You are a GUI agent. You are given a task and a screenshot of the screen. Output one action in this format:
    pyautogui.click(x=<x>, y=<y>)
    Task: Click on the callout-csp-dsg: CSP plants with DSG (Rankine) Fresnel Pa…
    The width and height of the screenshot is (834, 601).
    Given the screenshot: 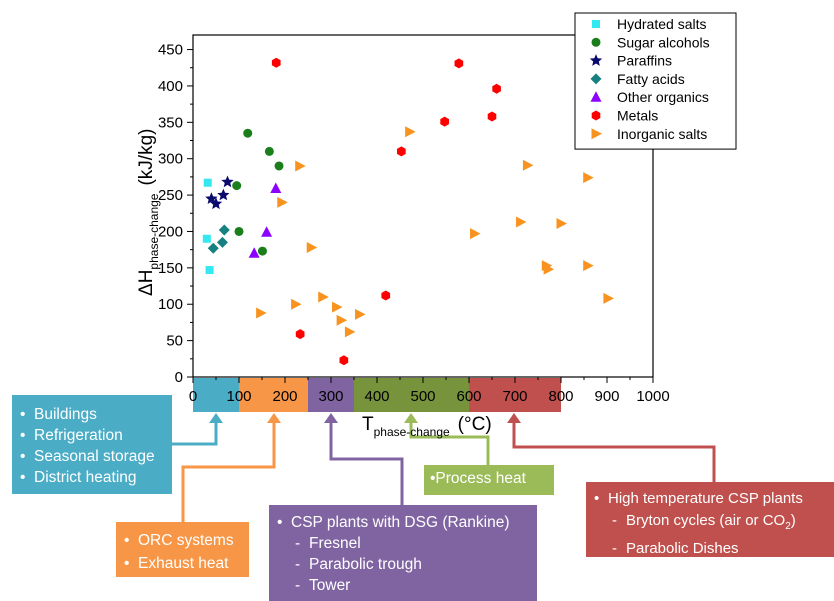 What is the action you would take?
    pyautogui.click(x=403, y=553)
    